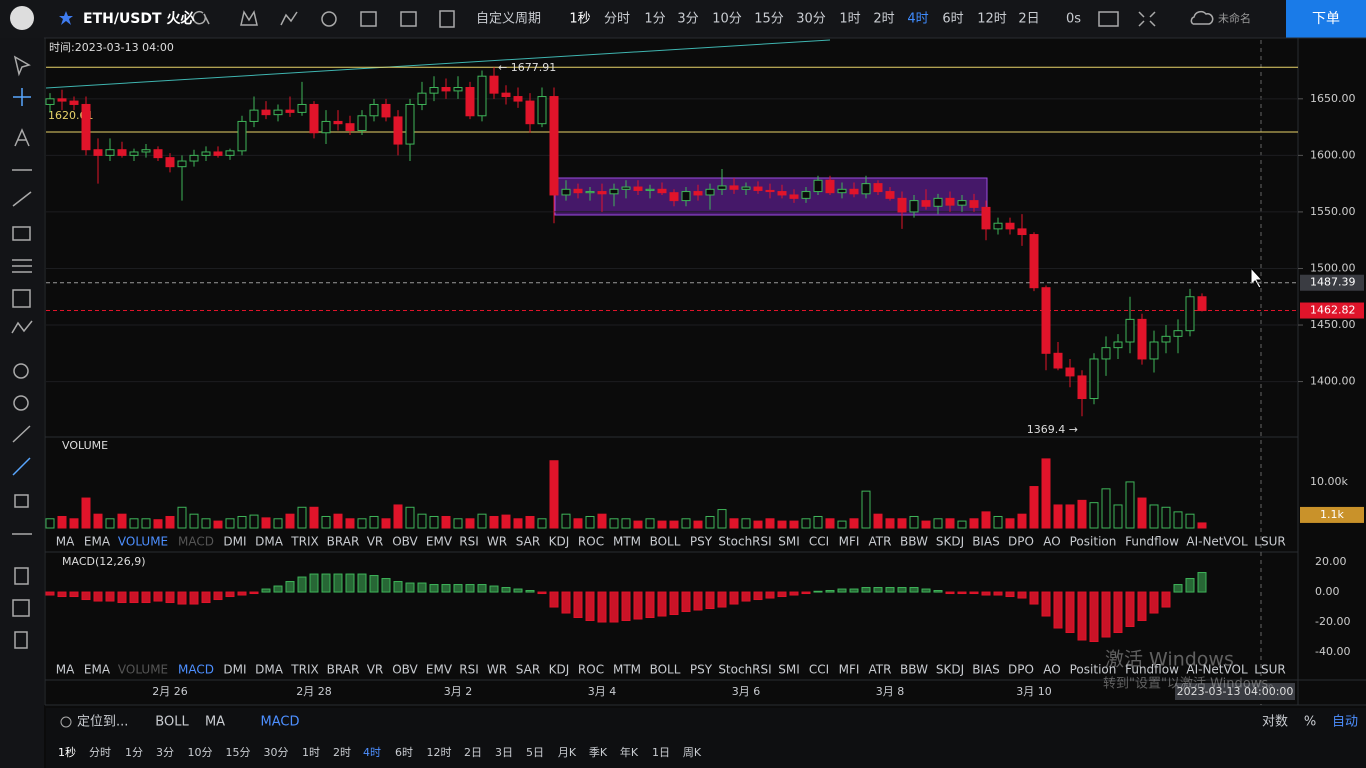 This screenshot has height=768, width=1366. What do you see at coordinates (404, 752) in the screenshot?
I see `footer-period: 6时` at bounding box center [404, 752].